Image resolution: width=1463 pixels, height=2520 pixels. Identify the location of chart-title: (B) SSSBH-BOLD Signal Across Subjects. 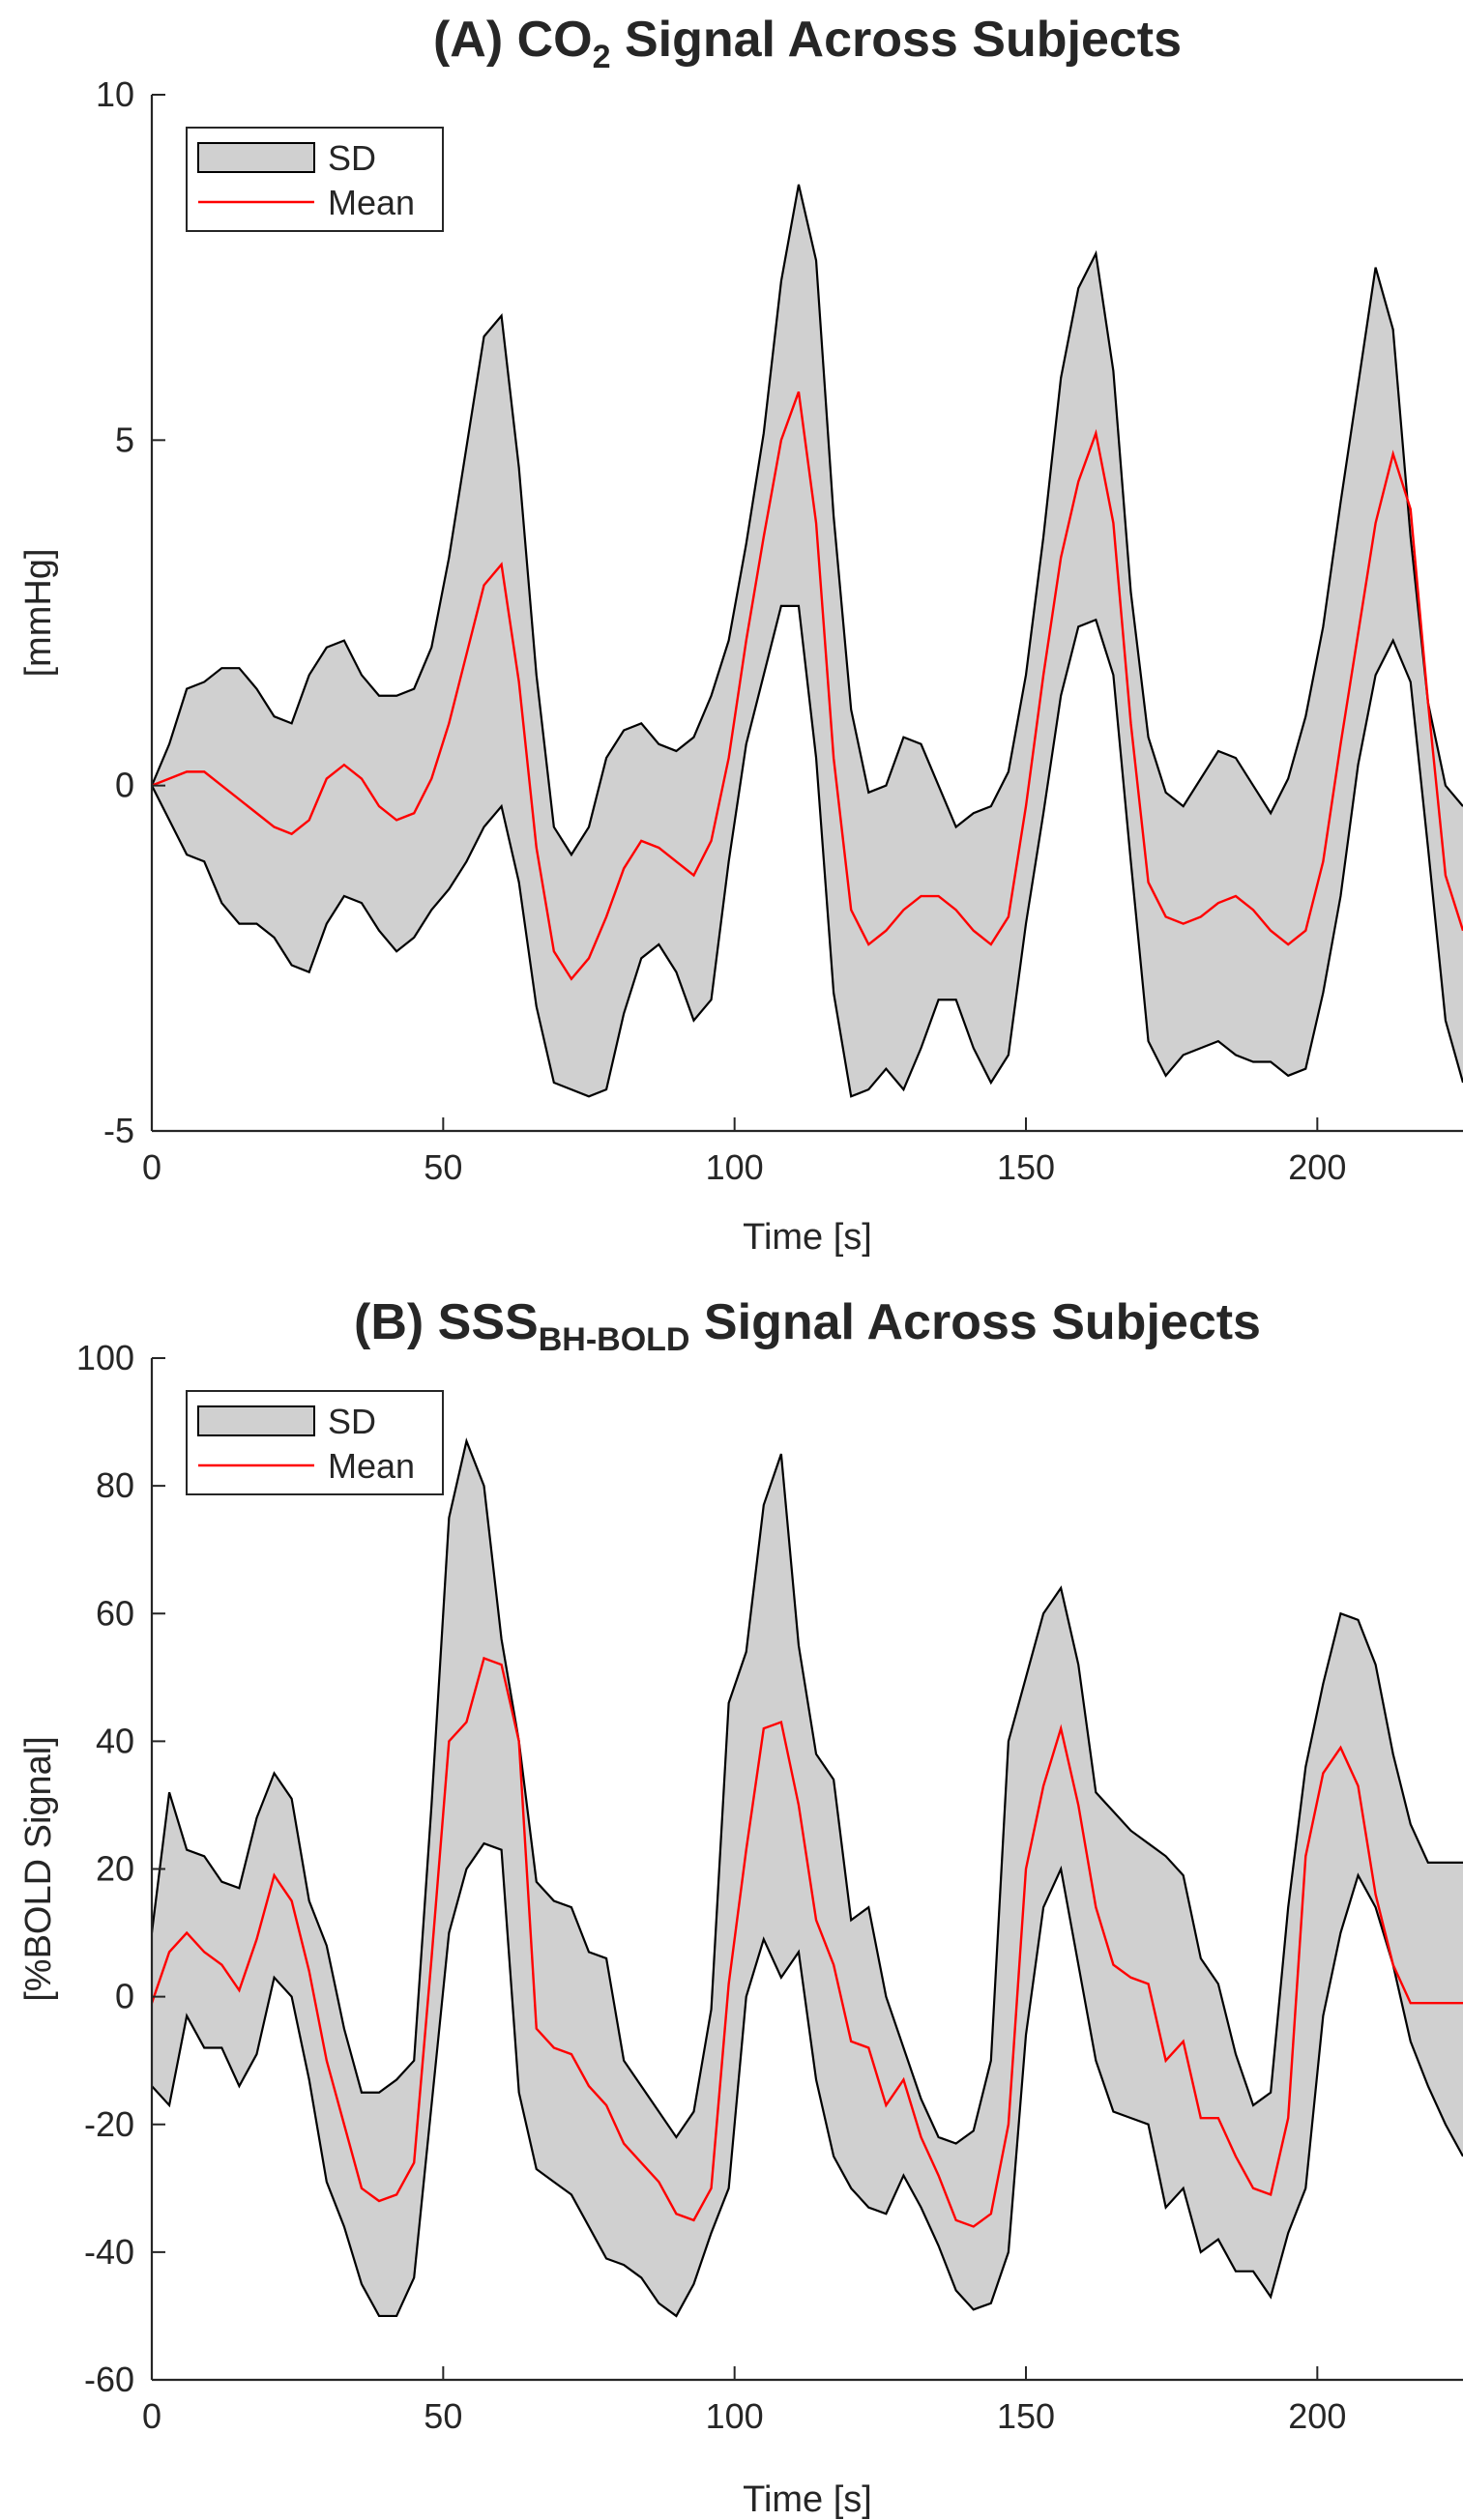
(807, 1326).